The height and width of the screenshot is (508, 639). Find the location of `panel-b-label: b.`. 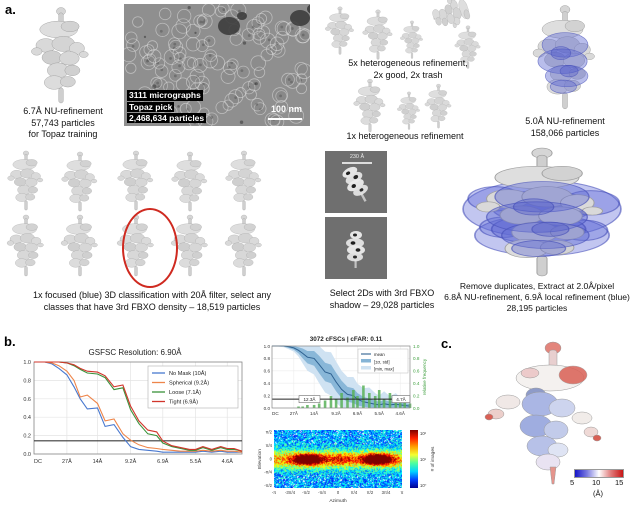

panel-b-label: b. is located at coordinates (10, 341).